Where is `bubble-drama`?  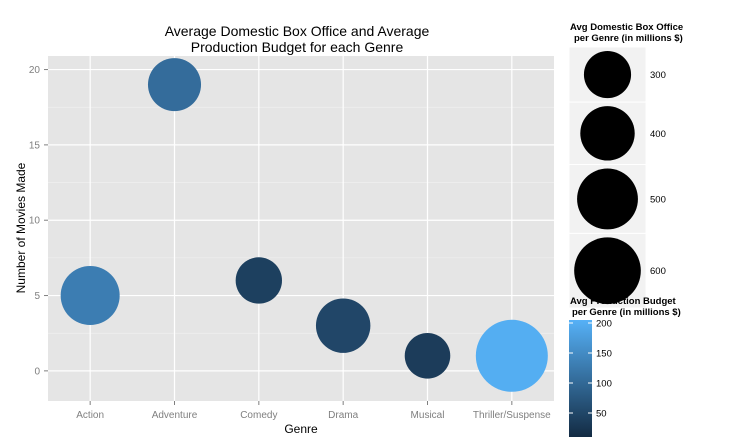 bubble-drama is located at coordinates (343, 325).